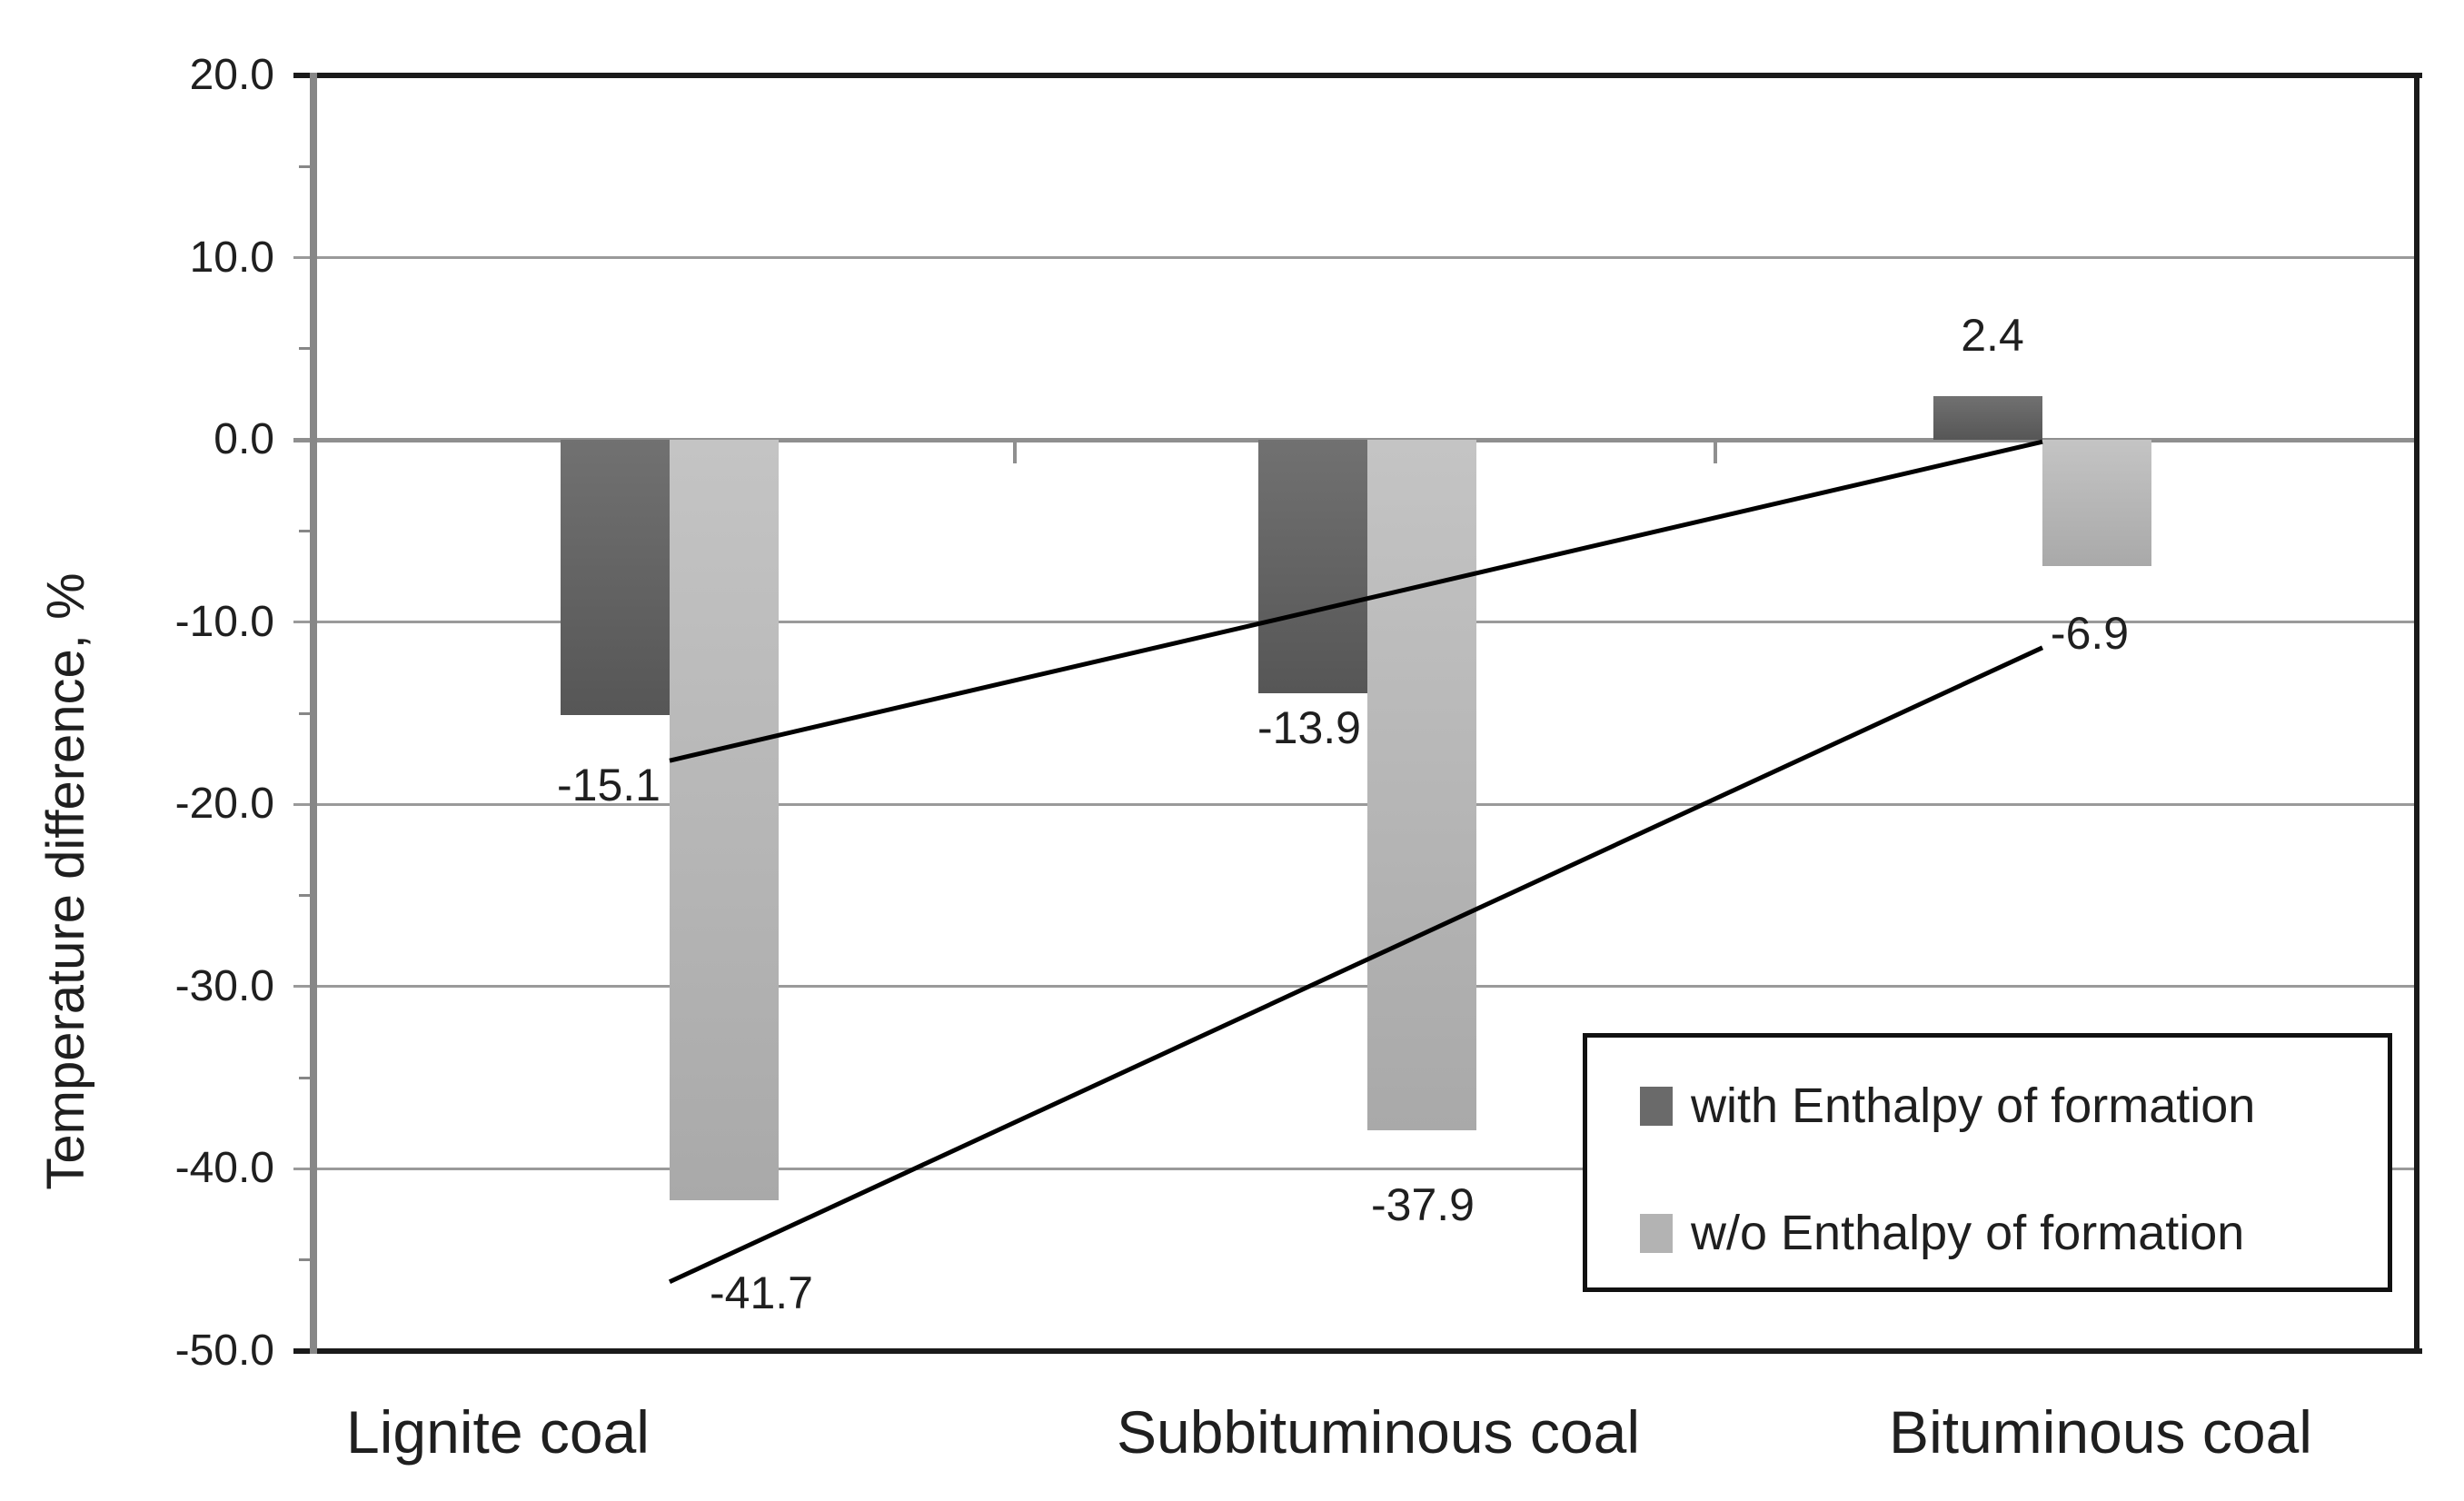 This screenshot has height=1501, width=2464. Describe the element at coordinates (1656, 1233) in the screenshot. I see `legend-swatch-light-icon` at that location.